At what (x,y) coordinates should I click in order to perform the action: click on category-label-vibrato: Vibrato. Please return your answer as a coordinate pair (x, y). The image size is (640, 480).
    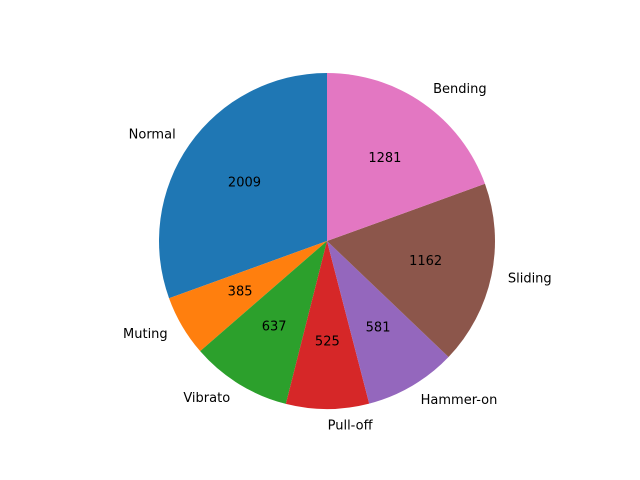
    Looking at the image, I should click on (206, 398).